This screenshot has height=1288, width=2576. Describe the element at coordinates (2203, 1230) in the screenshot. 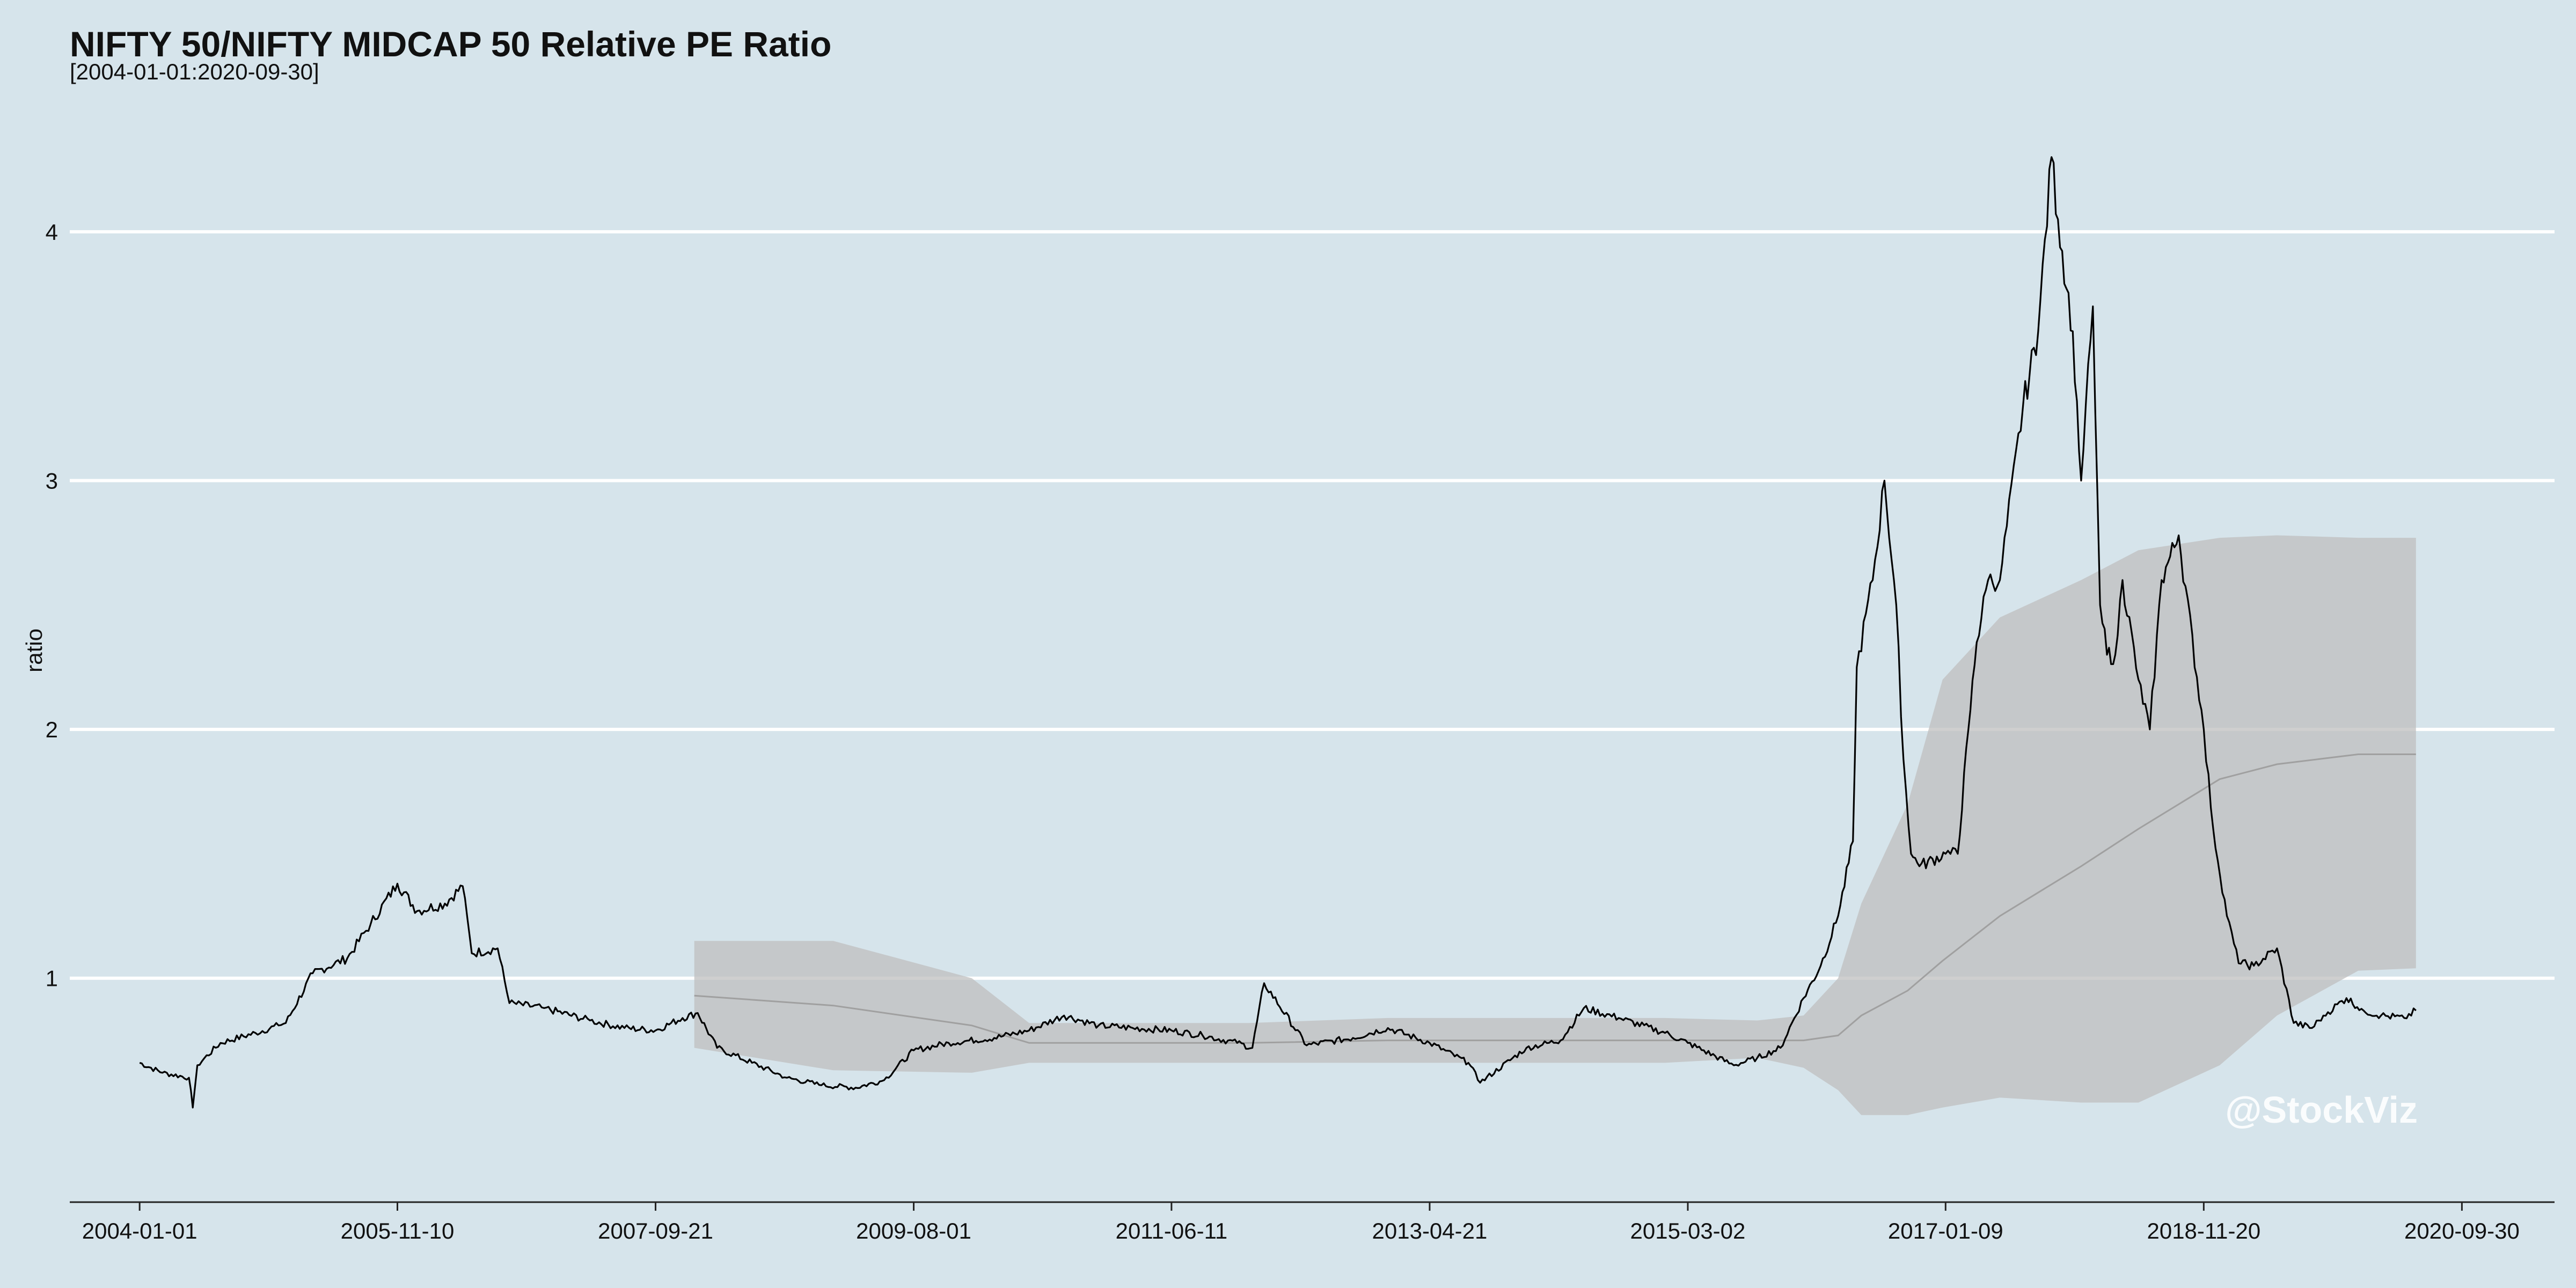

I see `x-tick-label: 2018-11-20` at that location.